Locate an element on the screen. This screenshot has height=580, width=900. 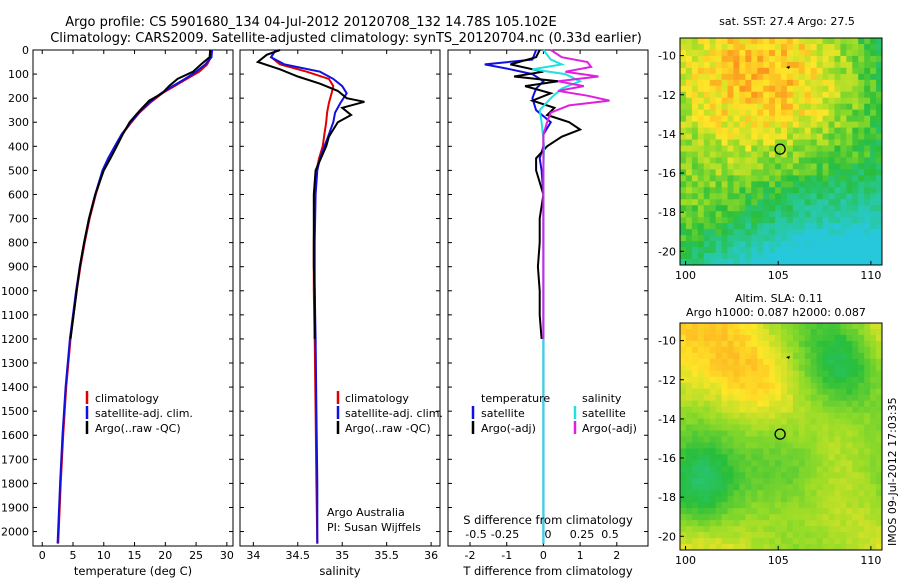
legend-climatology-label: climatology is located at coordinates (127, 398).